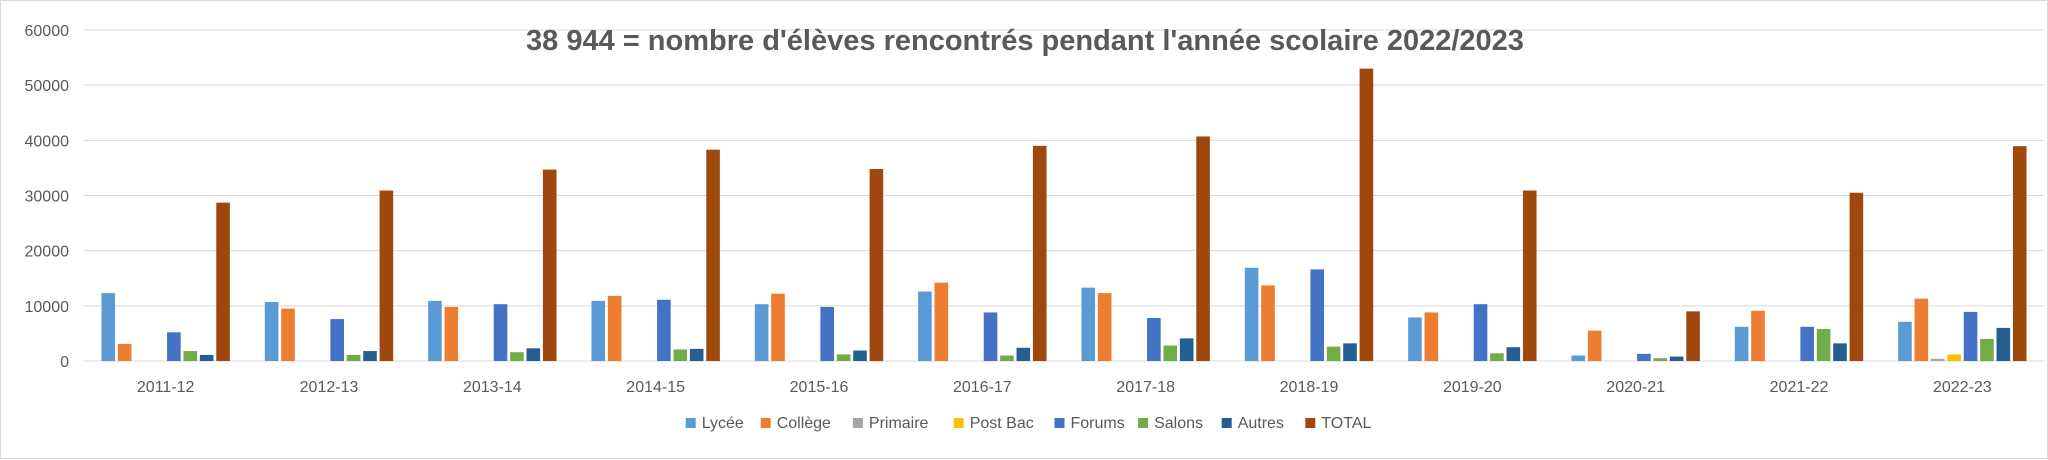 This screenshot has height=460, width=2048. I want to click on x-tick-label: 2011-12, so click(166, 387).